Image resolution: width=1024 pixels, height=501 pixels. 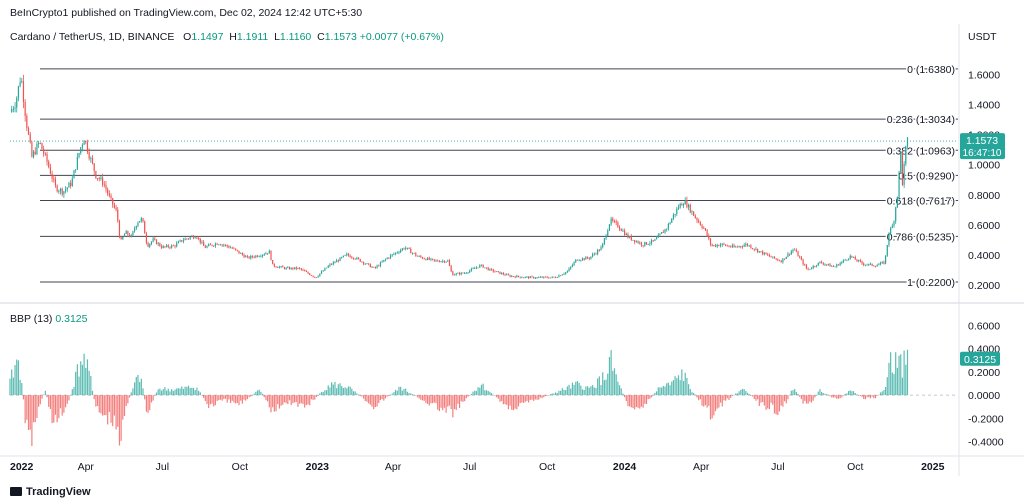 What do you see at coordinates (982, 37) in the screenshot?
I see `currency-label: USDT` at bounding box center [982, 37].